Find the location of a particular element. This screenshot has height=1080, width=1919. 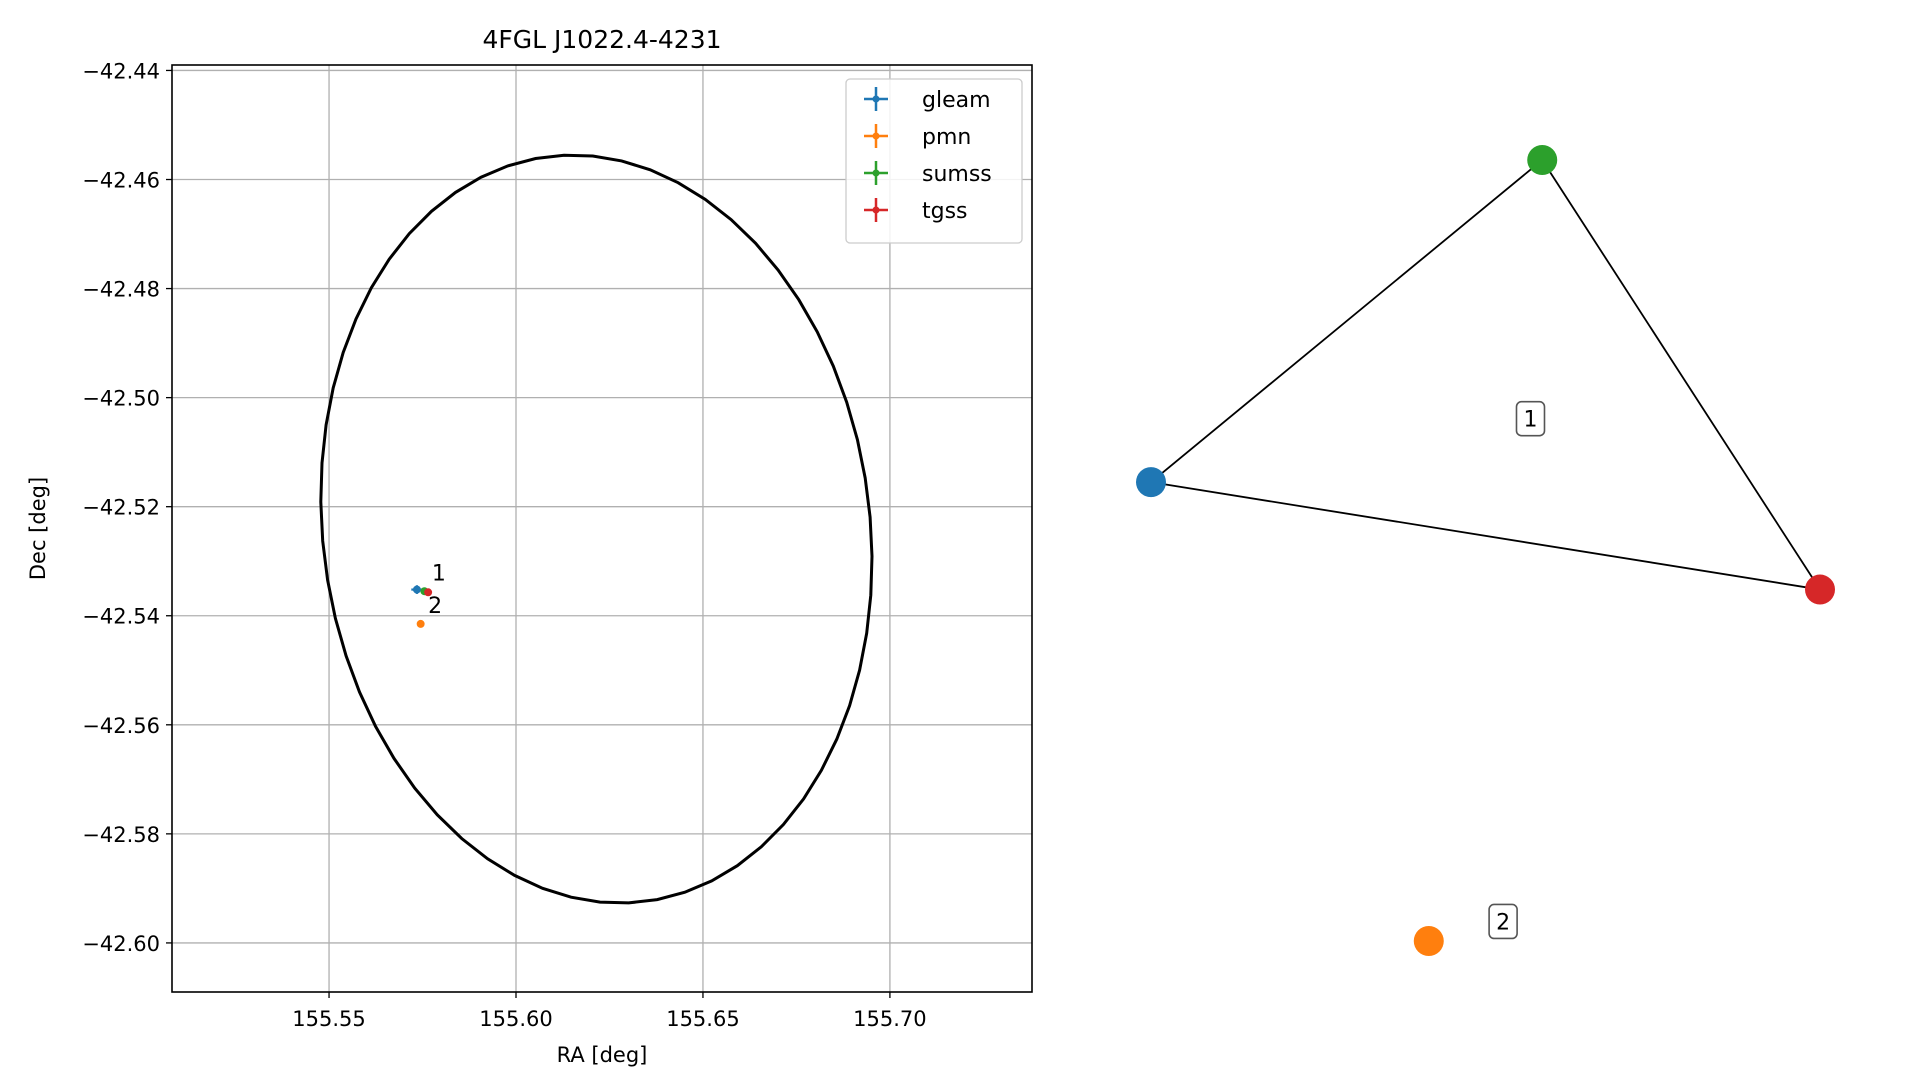

point-gleam is located at coordinates (417, 589).